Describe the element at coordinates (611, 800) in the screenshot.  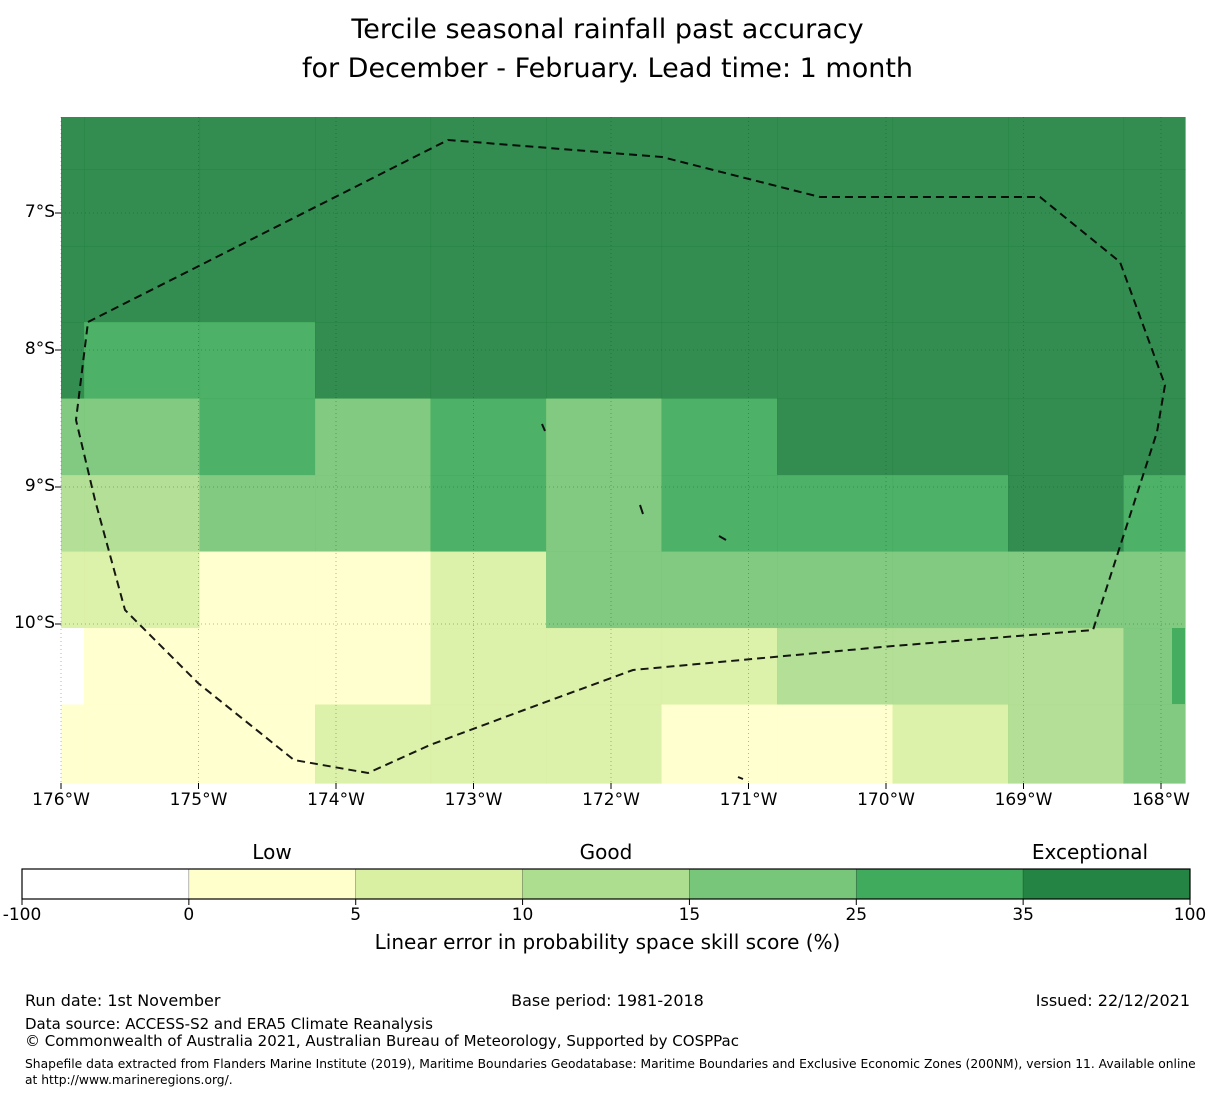
I see `x-tick-label: 172°W` at that location.